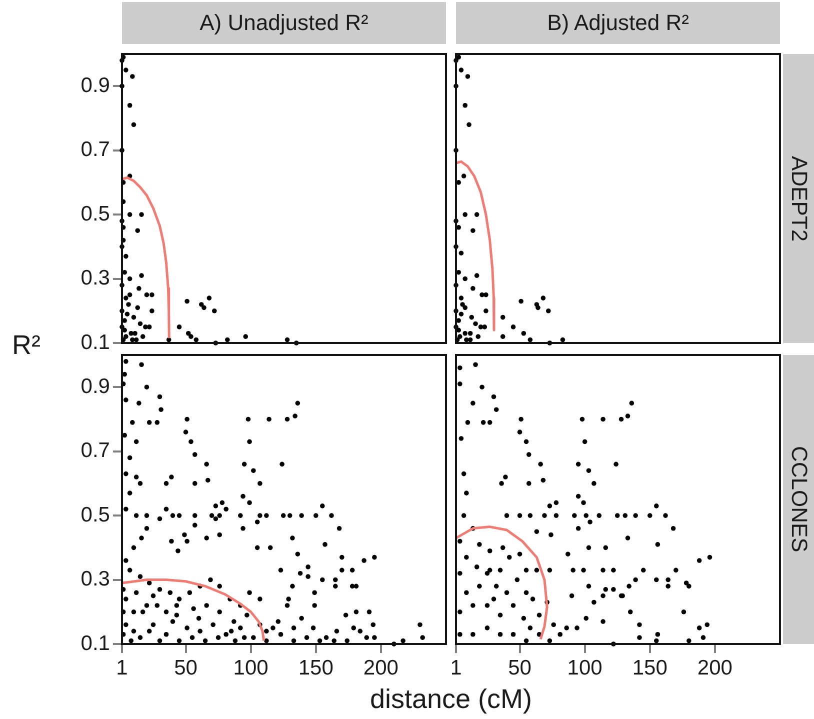 The image size is (814, 719). Describe the element at coordinates (798, 499) in the screenshot. I see `y2-axis-title: CCLONES` at that location.